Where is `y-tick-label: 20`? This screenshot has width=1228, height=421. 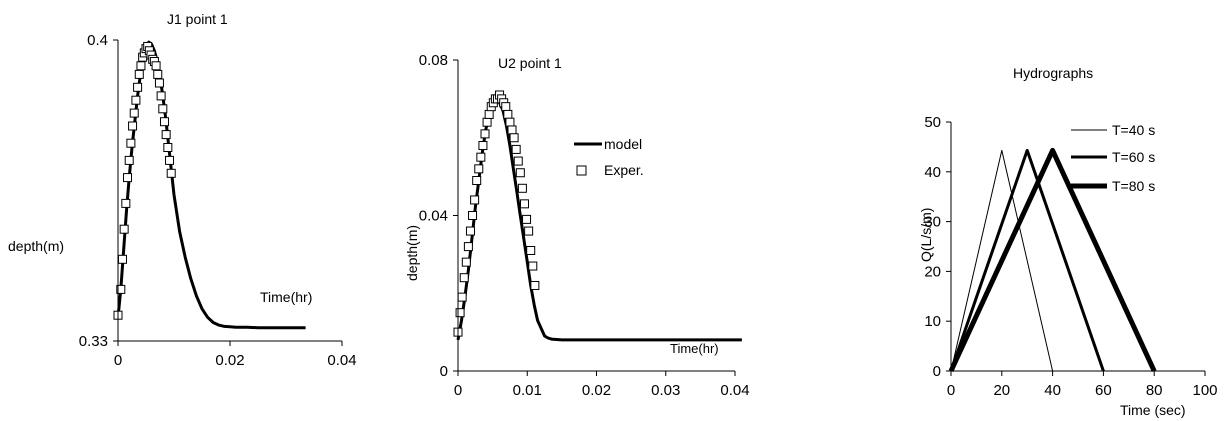
y-tick-label: 20 is located at coordinates (932, 271).